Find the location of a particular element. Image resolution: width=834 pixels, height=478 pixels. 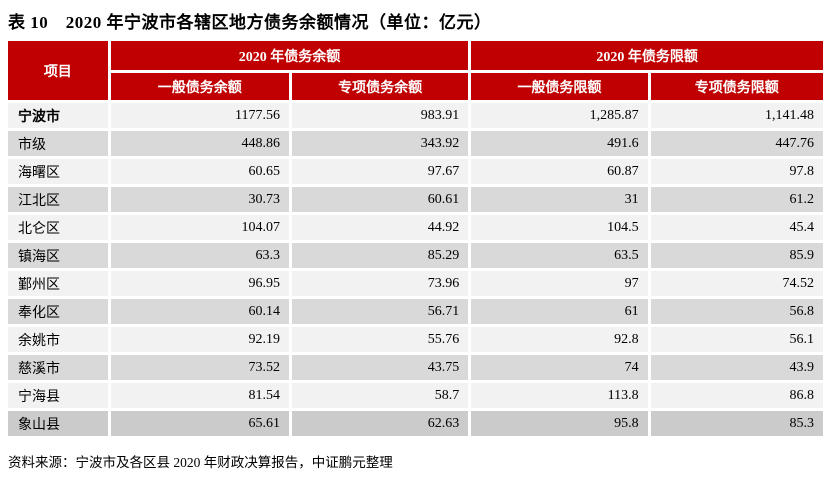

value-cell: 92.19 is located at coordinates (199, 339).